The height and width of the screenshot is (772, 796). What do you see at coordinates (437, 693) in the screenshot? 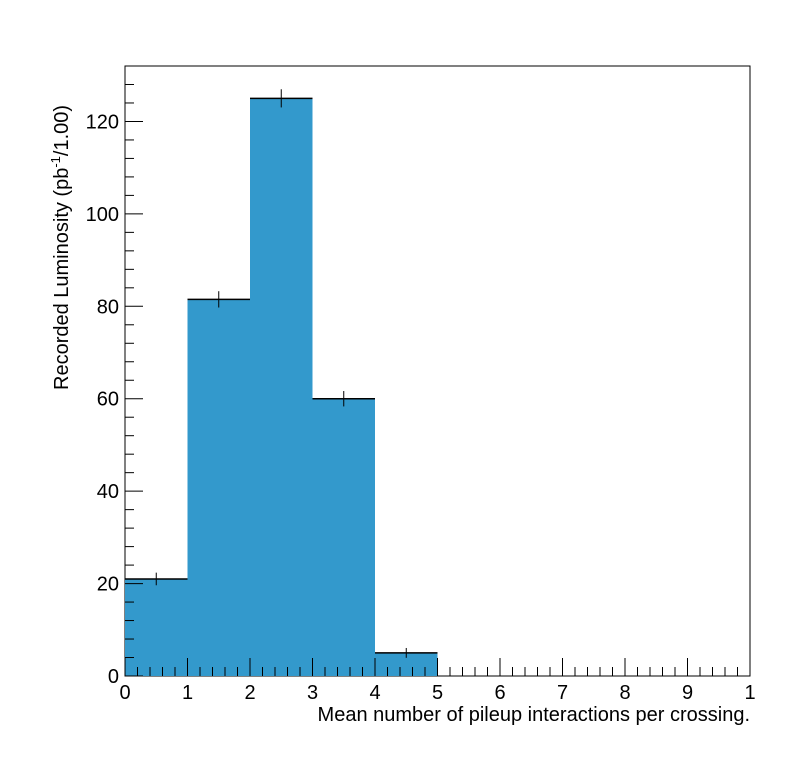
I see `x-tick-label: 5` at bounding box center [437, 693].